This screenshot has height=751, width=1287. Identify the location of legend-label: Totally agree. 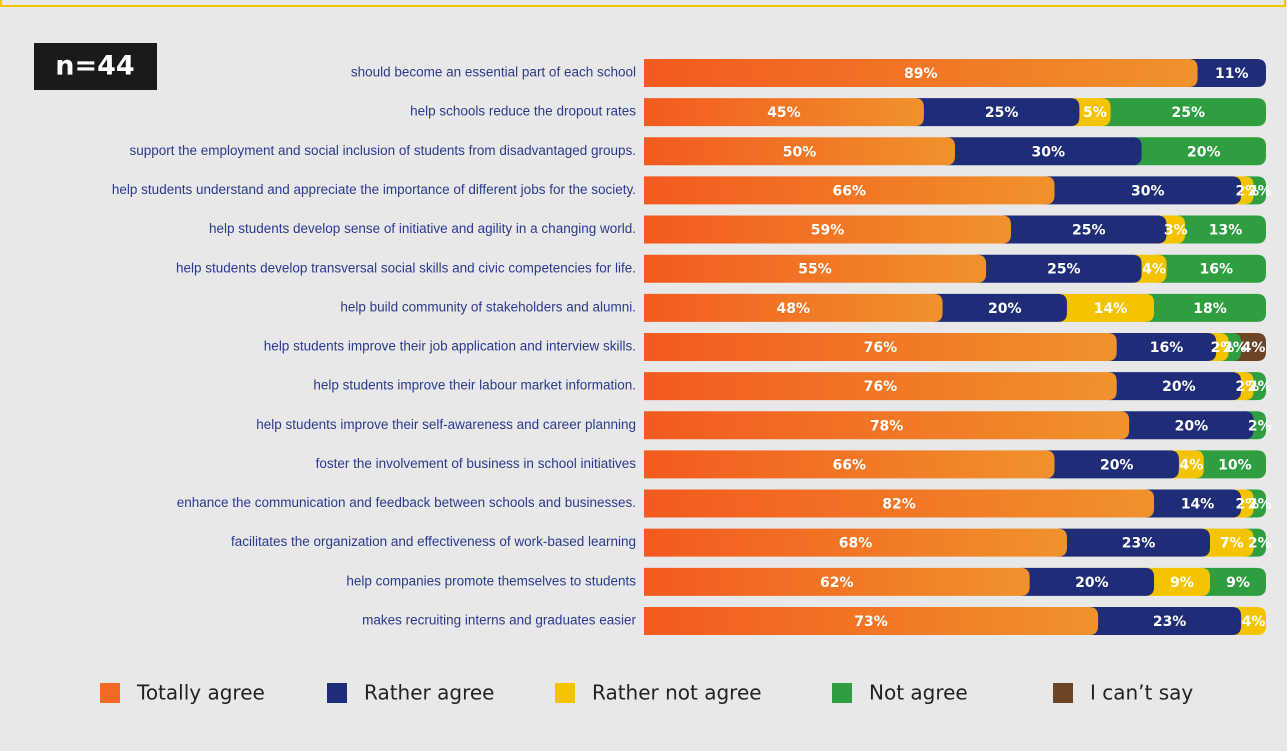
(200, 693).